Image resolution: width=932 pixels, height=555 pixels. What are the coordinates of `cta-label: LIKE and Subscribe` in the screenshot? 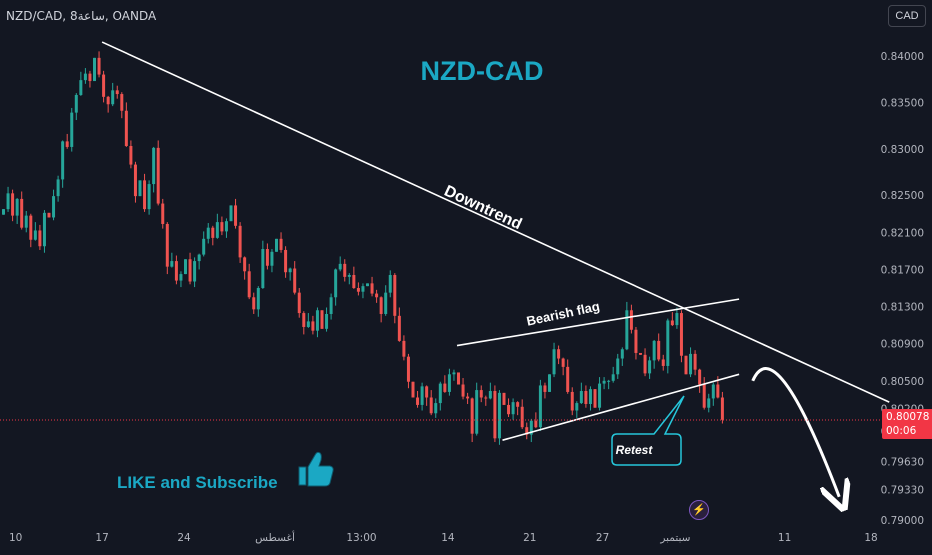 It's located at (197, 482).